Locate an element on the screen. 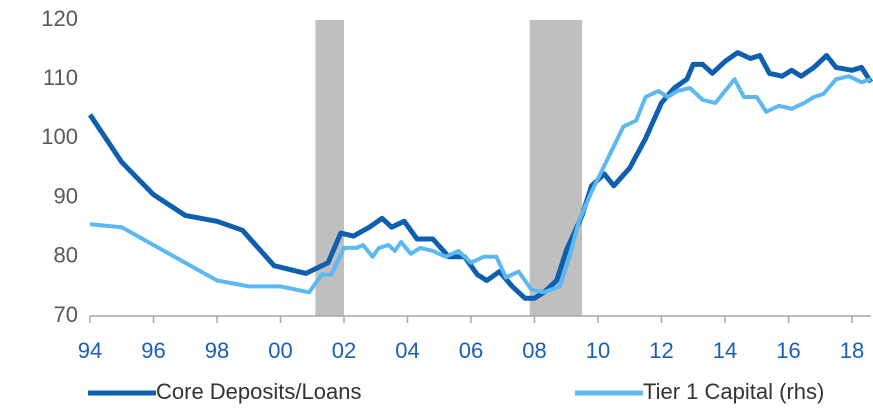 The image size is (873, 412). y-tick-label: 90 is located at coordinates (66, 195).